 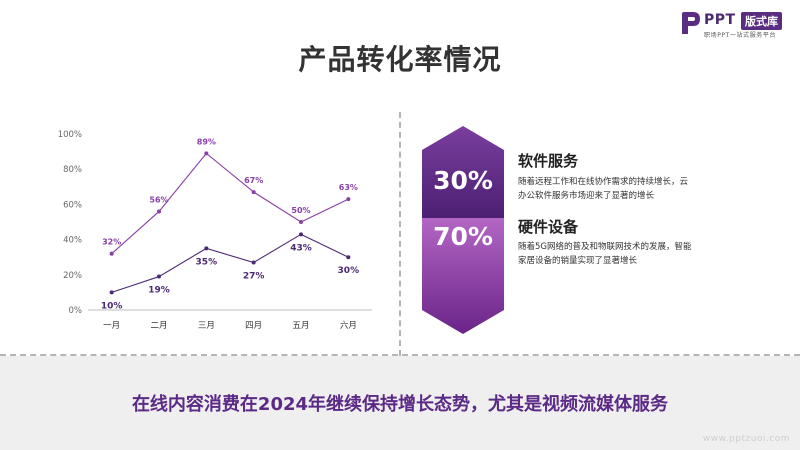 What do you see at coordinates (76, 311) in the screenshot?
I see `y-tick-label: 0%` at bounding box center [76, 311].